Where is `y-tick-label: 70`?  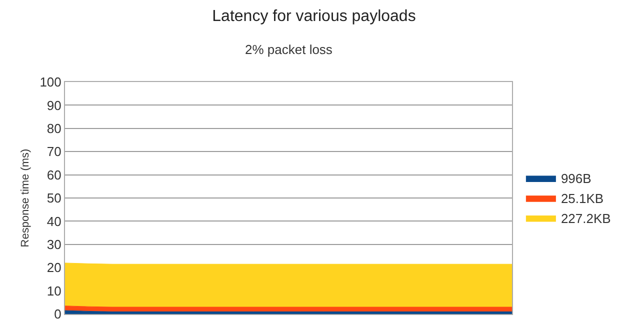
y-tick-label: 70 is located at coordinates (54, 152).